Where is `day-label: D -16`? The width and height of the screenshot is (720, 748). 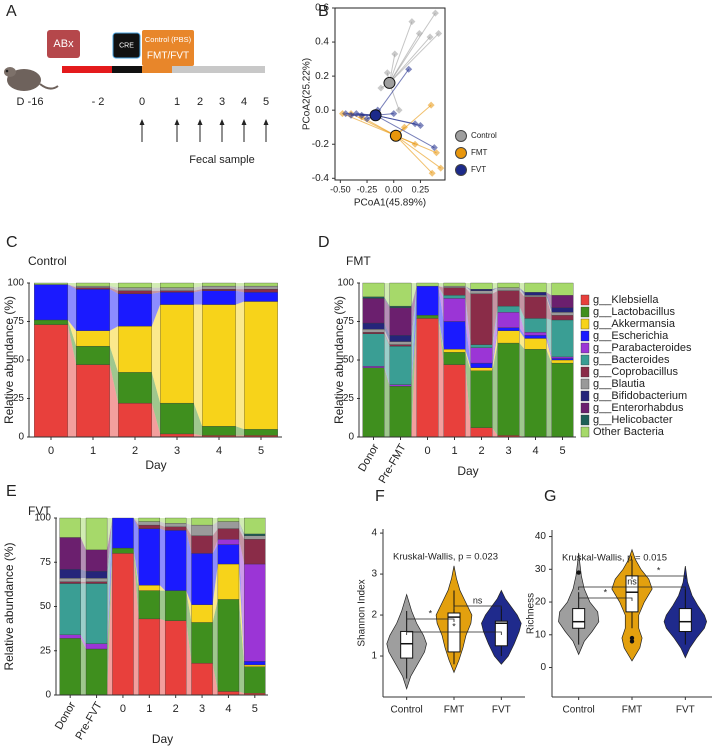
day-label: D -16 is located at coordinates (30, 102).